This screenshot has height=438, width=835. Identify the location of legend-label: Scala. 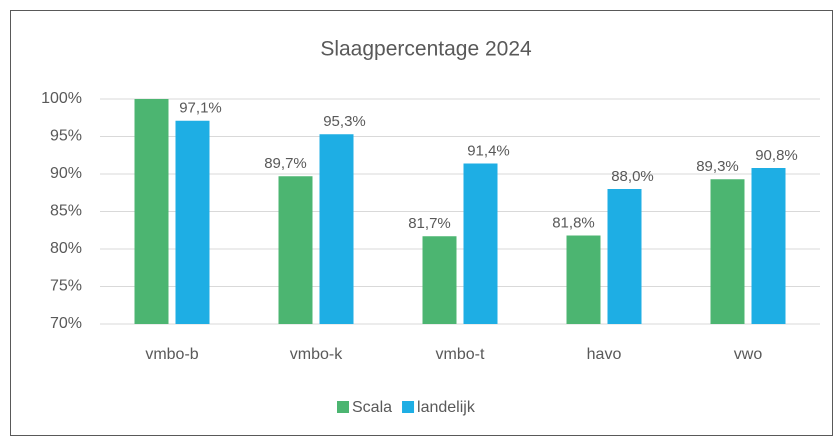
(372, 407).